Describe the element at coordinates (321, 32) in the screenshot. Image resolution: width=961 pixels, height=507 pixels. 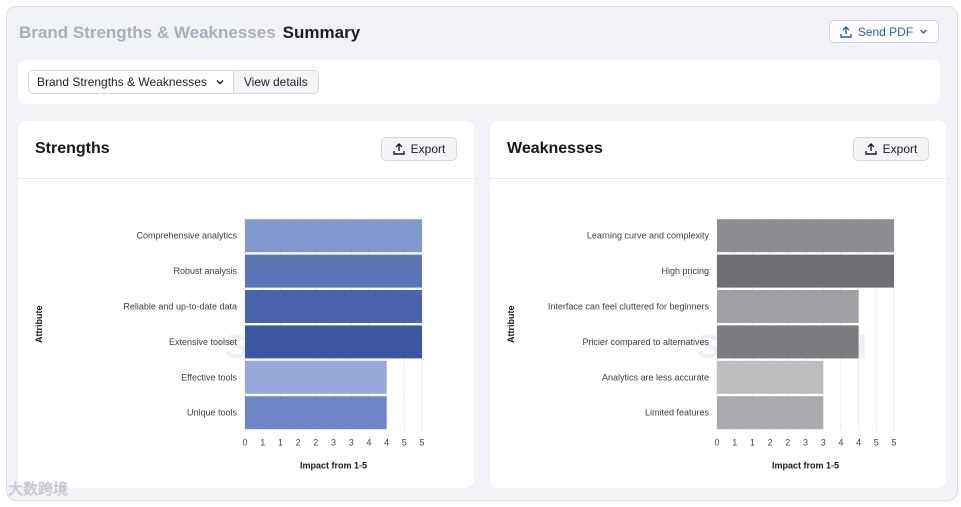
I see `page-title-current: Summary` at that location.